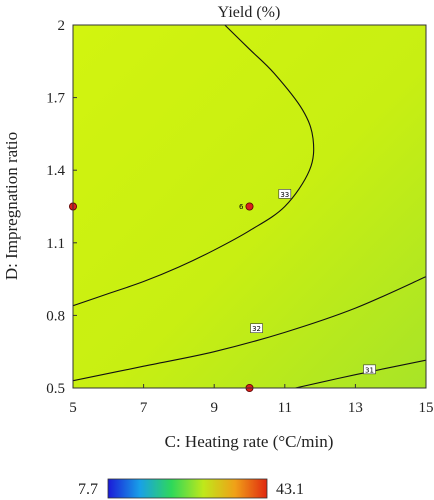 This screenshot has width=434, height=500. I want to click on svg-text: 31, so click(369, 370).